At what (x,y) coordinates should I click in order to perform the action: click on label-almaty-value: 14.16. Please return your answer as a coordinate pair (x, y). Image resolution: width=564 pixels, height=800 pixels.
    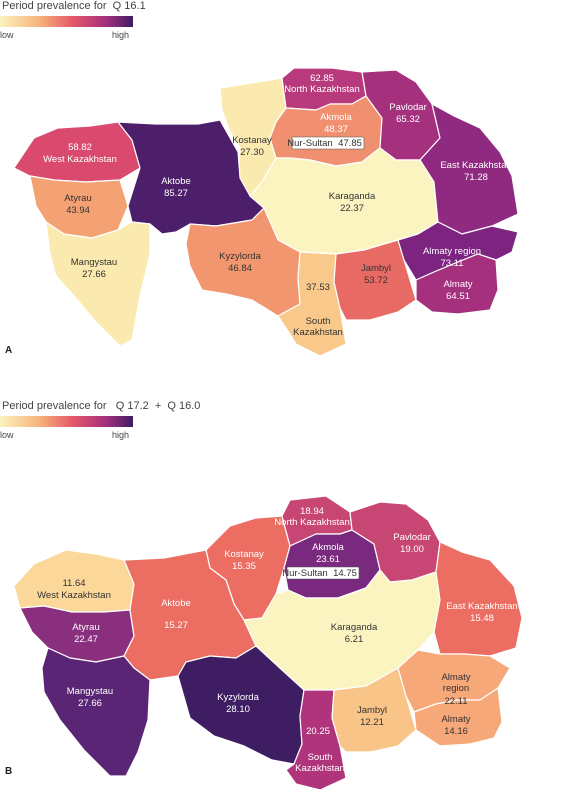
    Looking at the image, I should click on (456, 731).